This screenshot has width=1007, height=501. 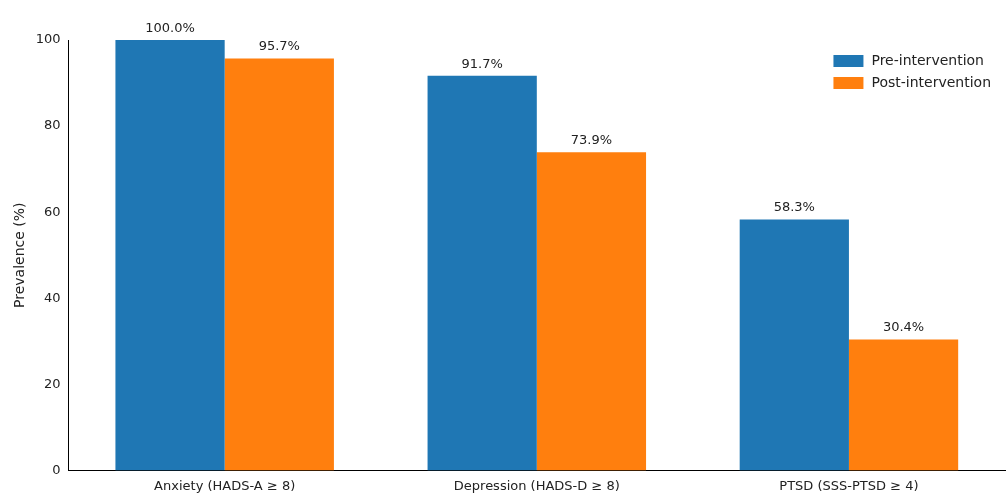 What do you see at coordinates (794, 207) in the screenshot?
I see `data-label: 58.3%` at bounding box center [794, 207].